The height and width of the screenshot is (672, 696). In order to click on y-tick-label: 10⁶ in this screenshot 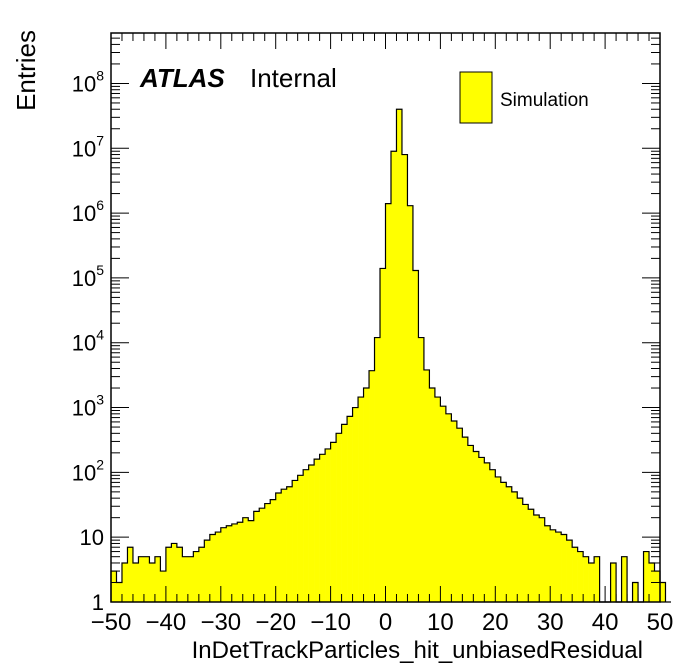, I will do `click(88, 211)`.